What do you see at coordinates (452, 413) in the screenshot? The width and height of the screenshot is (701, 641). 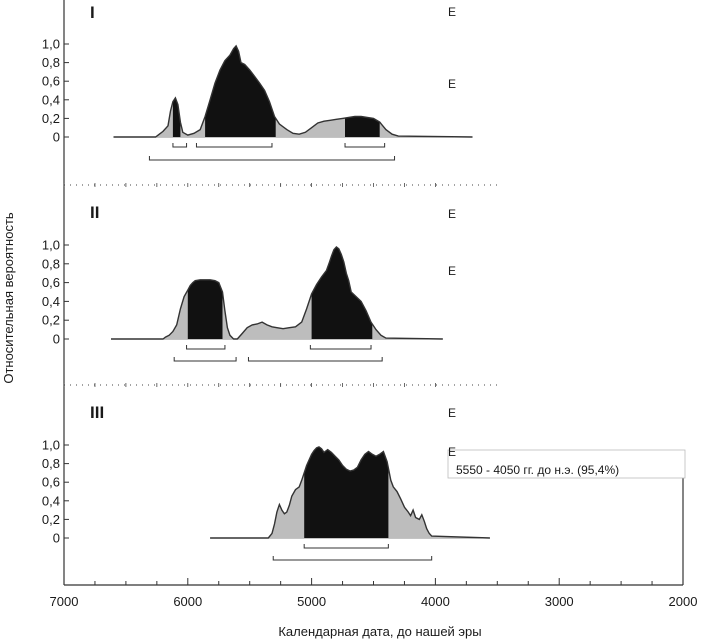 I see `legend-fragment-5: E` at bounding box center [452, 413].